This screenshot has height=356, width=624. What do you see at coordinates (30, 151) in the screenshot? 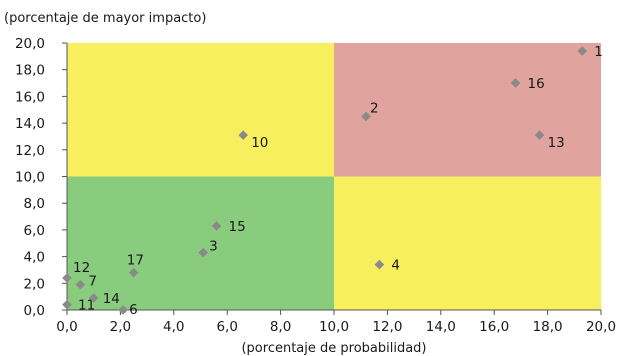
I see `y-tick-label: 12,0` at bounding box center [30, 151].